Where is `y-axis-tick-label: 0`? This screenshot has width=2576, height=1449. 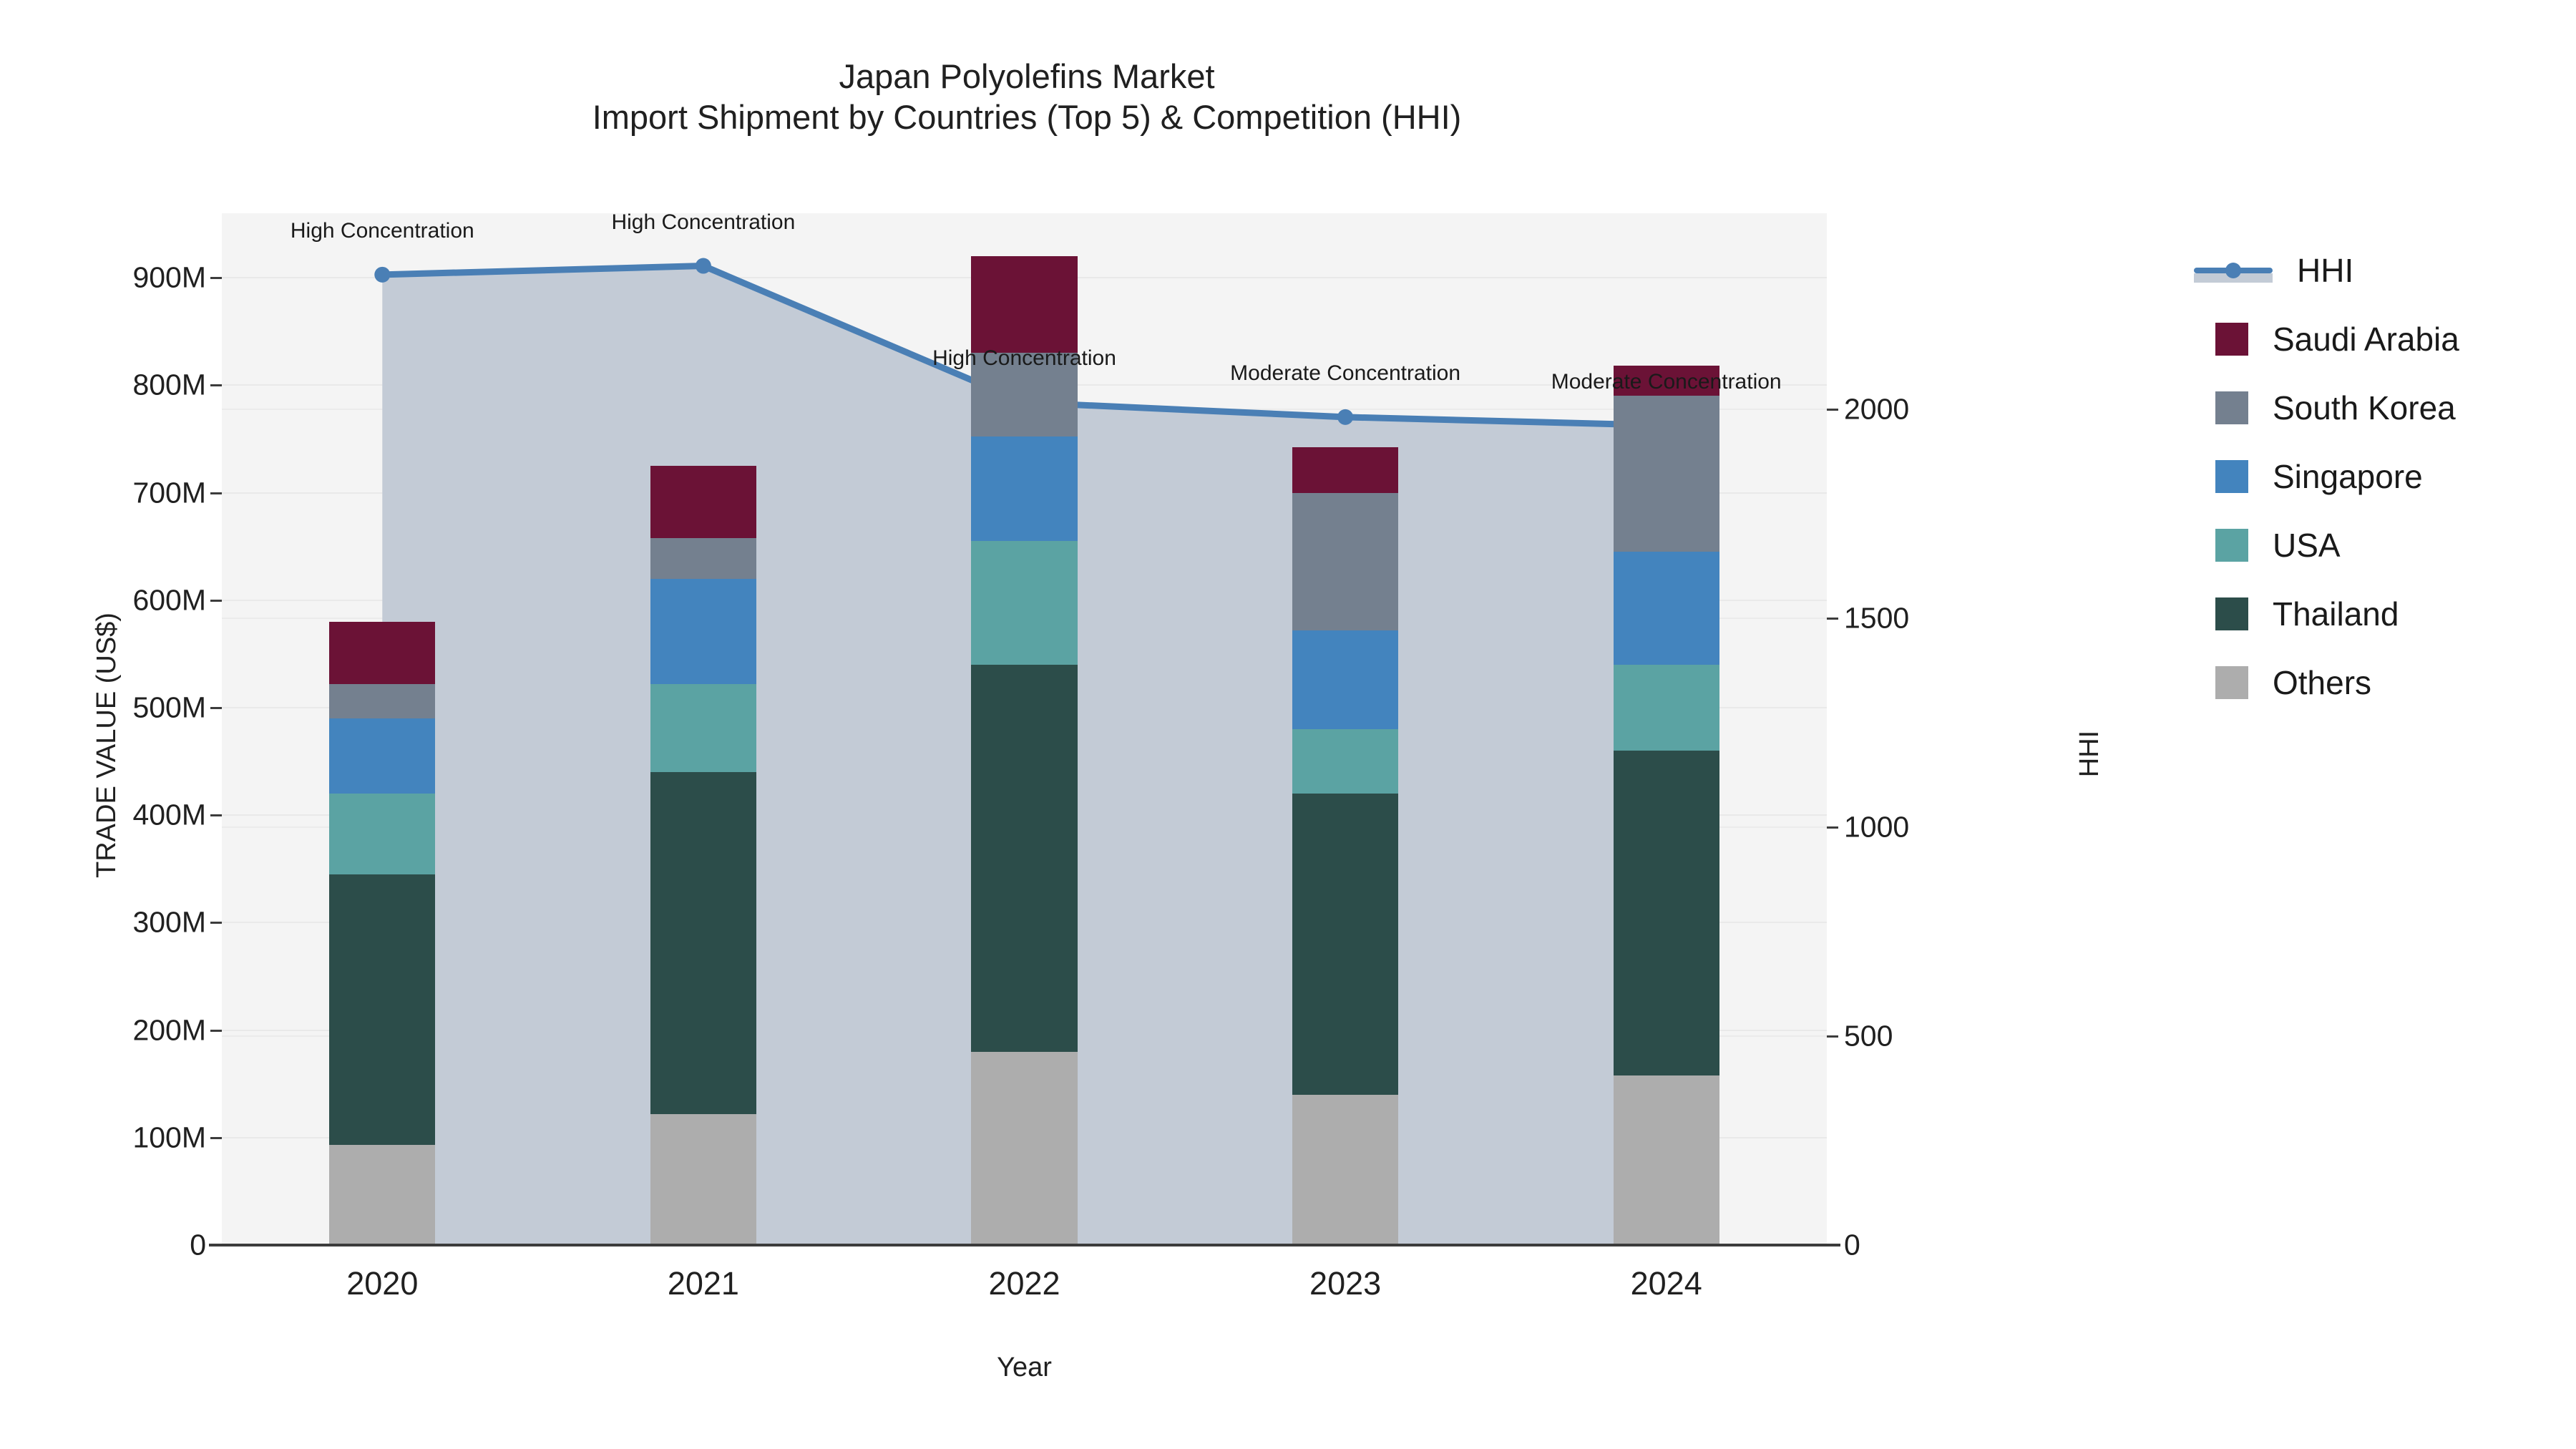
y-axis-tick-label: 0 is located at coordinates (198, 1245).